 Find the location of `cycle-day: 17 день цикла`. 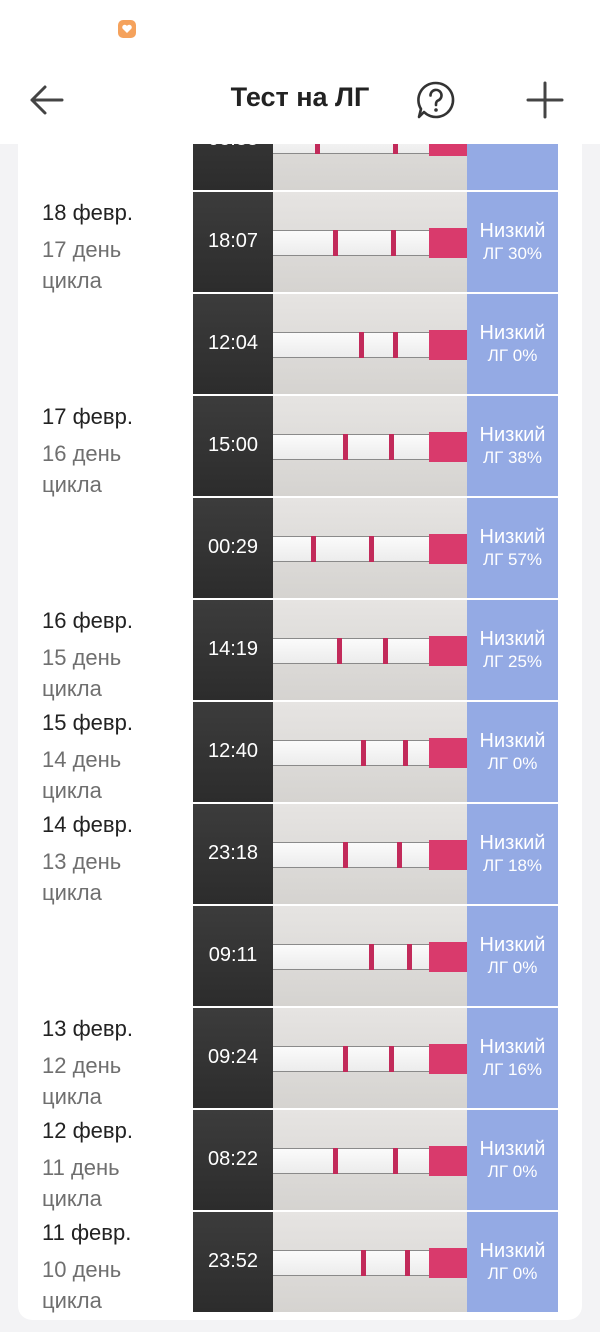

cycle-day: 17 день цикла is located at coordinates (82, 265).